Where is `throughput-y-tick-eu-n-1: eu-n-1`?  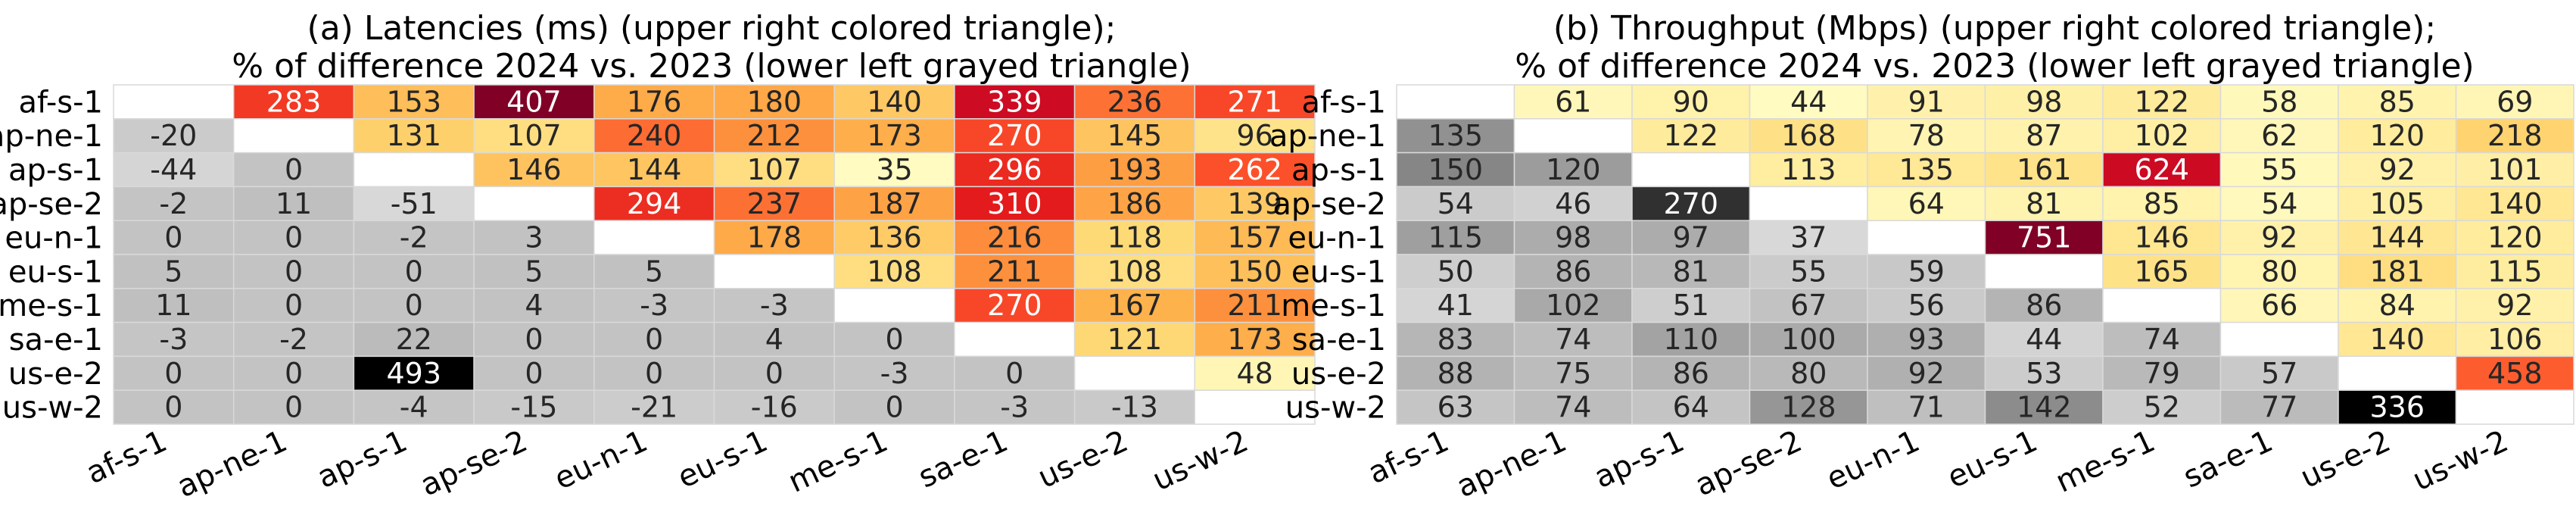
throughput-y-tick-eu-n-1: eu-n-1 is located at coordinates (1337, 238).